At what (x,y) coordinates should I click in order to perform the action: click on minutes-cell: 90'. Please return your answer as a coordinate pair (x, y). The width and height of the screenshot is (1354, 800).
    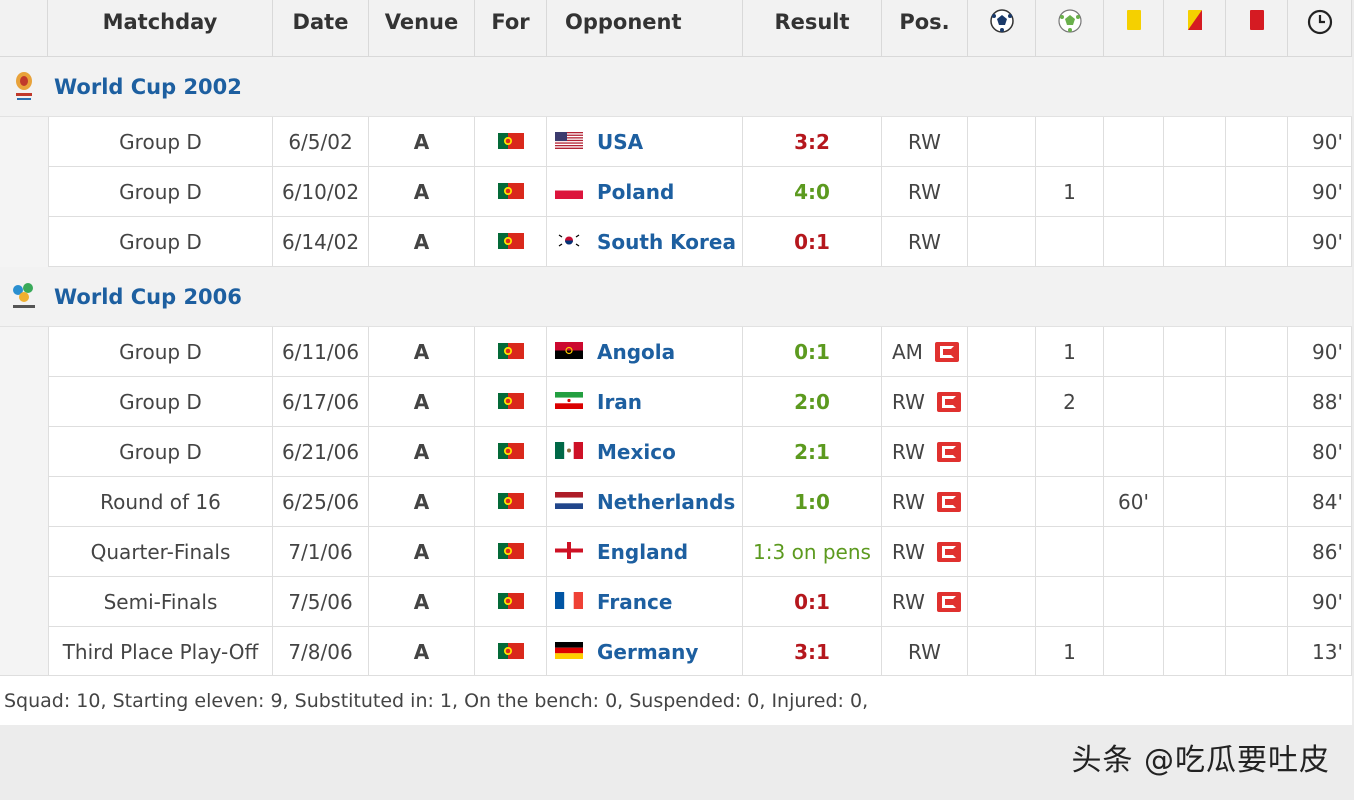
    Looking at the image, I should click on (1320, 242).